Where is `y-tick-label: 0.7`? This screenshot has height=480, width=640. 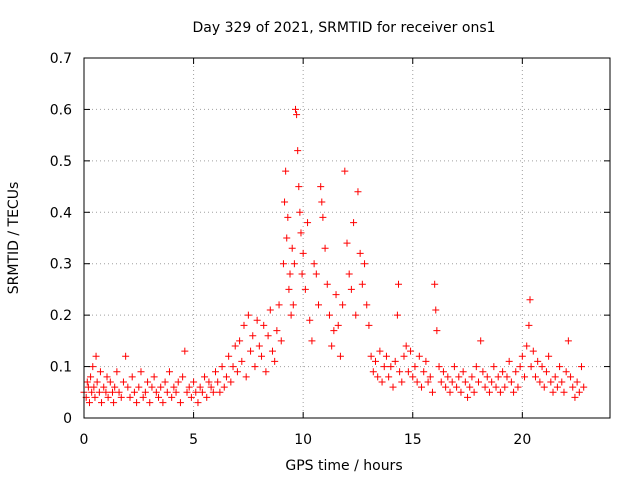 y-tick-label: 0.7 is located at coordinates (61, 59).